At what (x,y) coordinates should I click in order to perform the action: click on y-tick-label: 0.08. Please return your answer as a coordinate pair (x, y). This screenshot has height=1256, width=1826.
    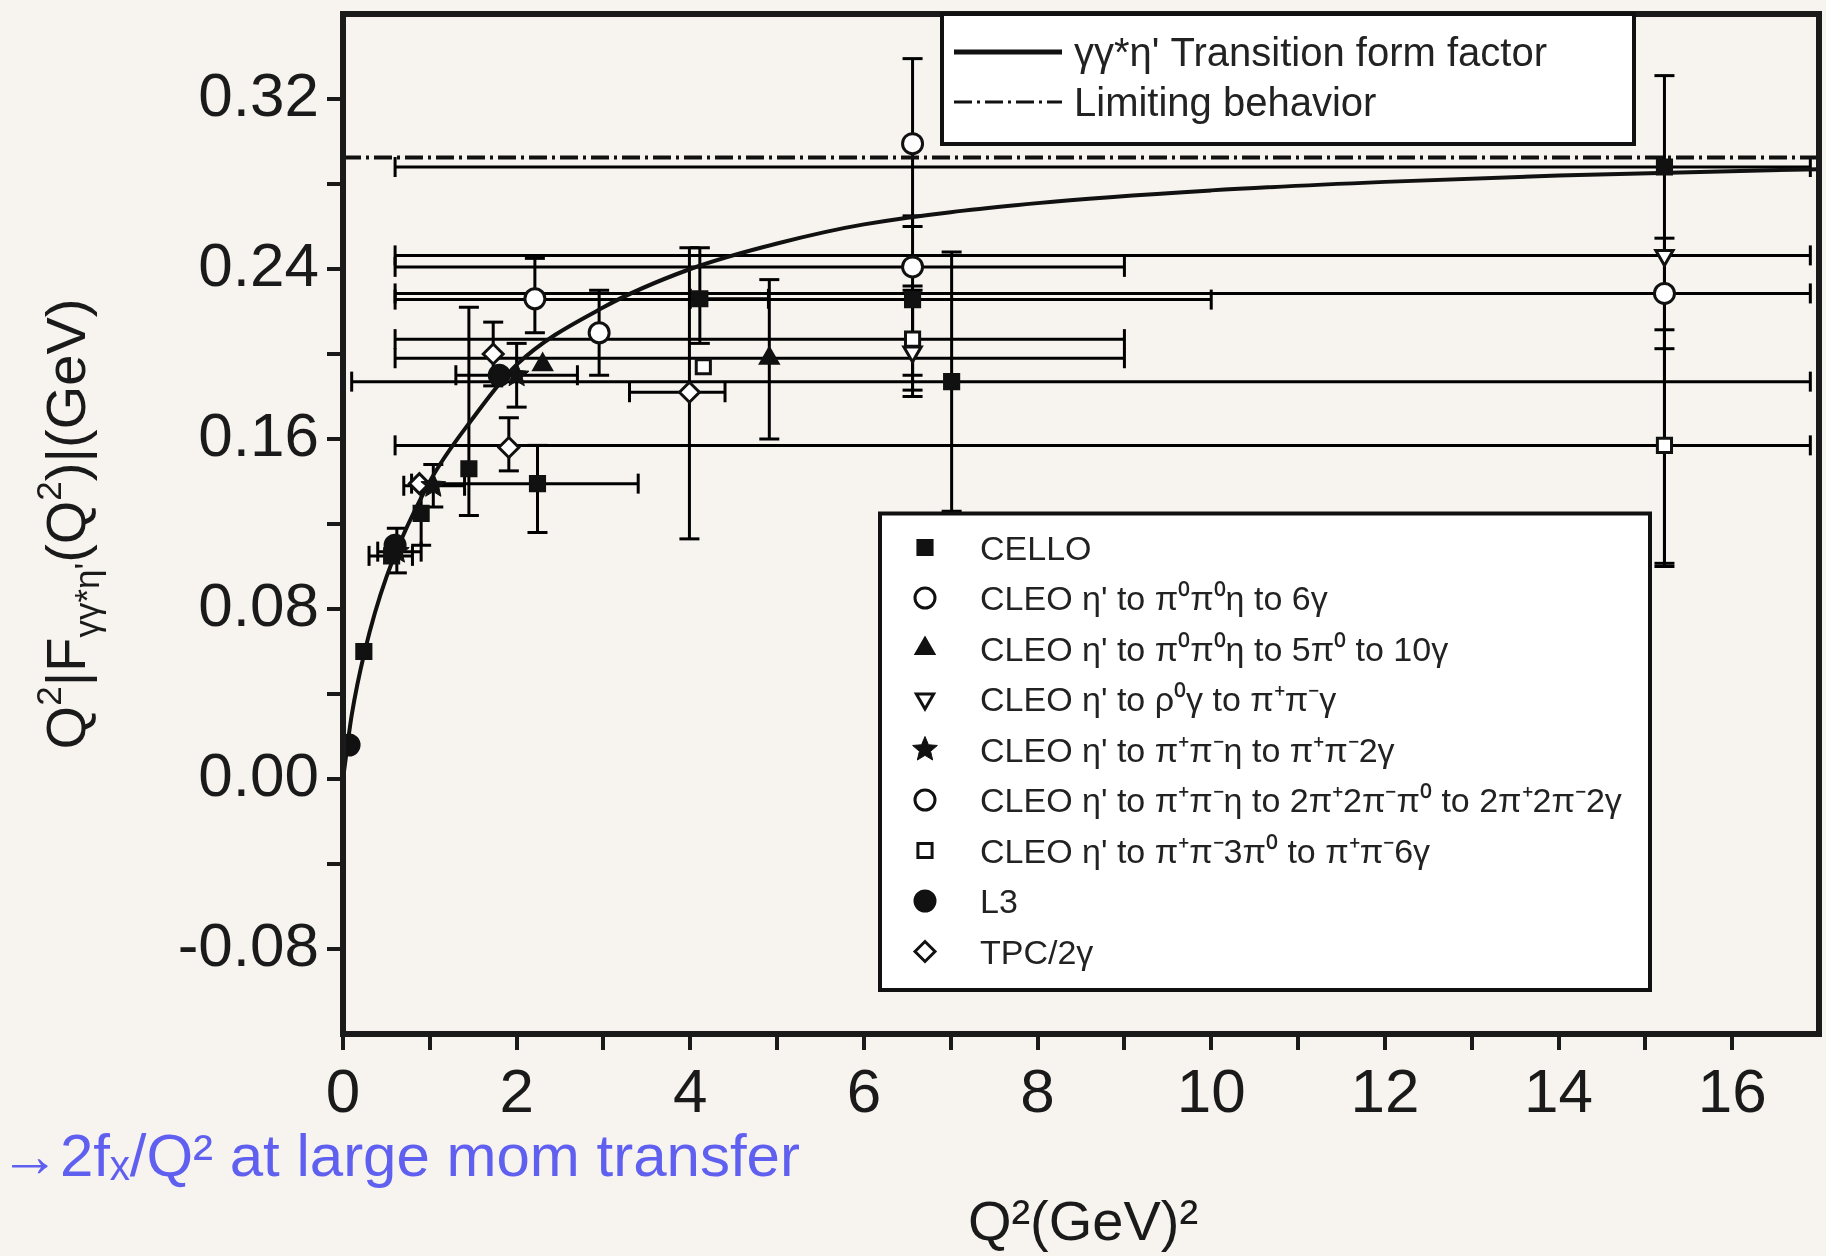
    Looking at the image, I should click on (258, 605).